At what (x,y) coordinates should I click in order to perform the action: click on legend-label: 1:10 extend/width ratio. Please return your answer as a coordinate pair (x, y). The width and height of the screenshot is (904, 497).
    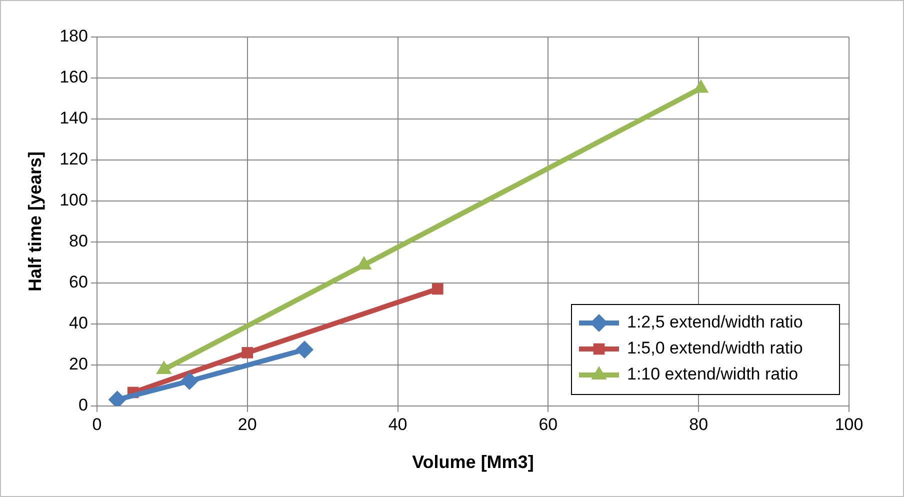
    Looking at the image, I should click on (712, 374).